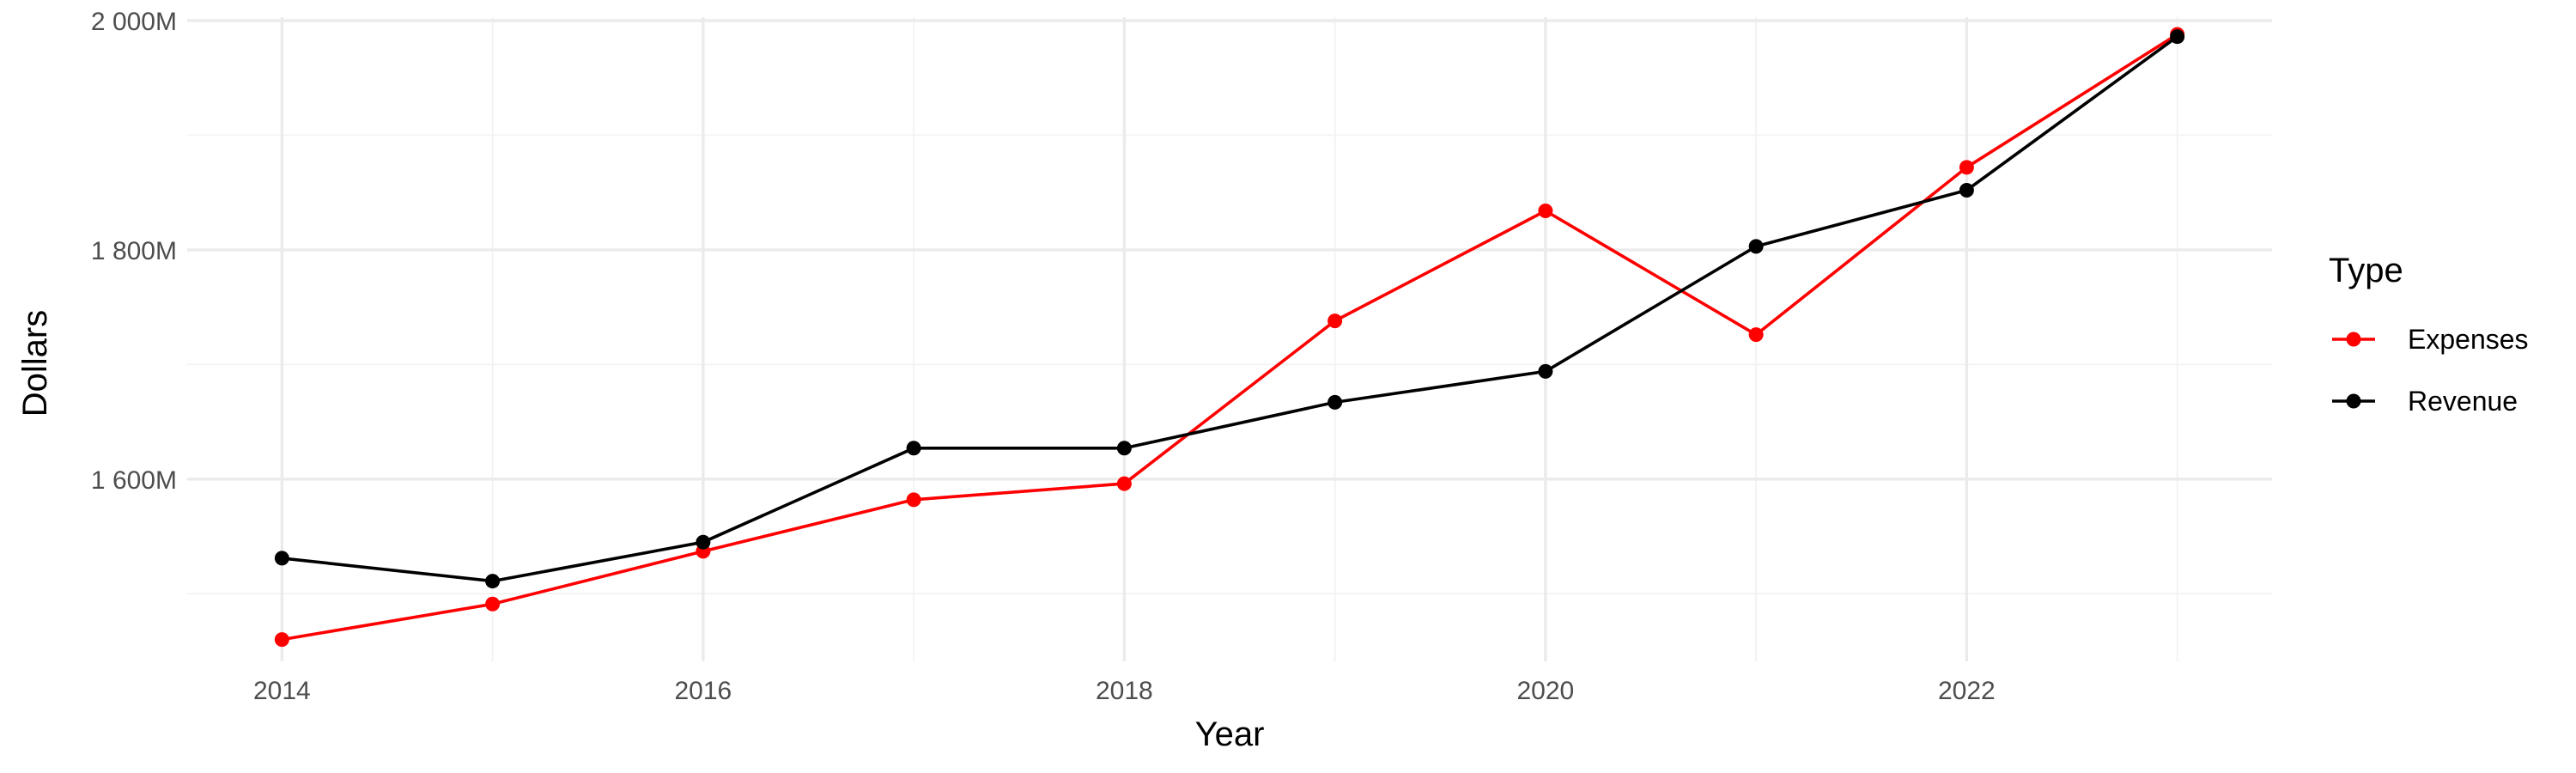 The image size is (2576, 773). I want to click on x-axis-ticks: 2014 2016 2018 2020 2022, so click(1124, 691).